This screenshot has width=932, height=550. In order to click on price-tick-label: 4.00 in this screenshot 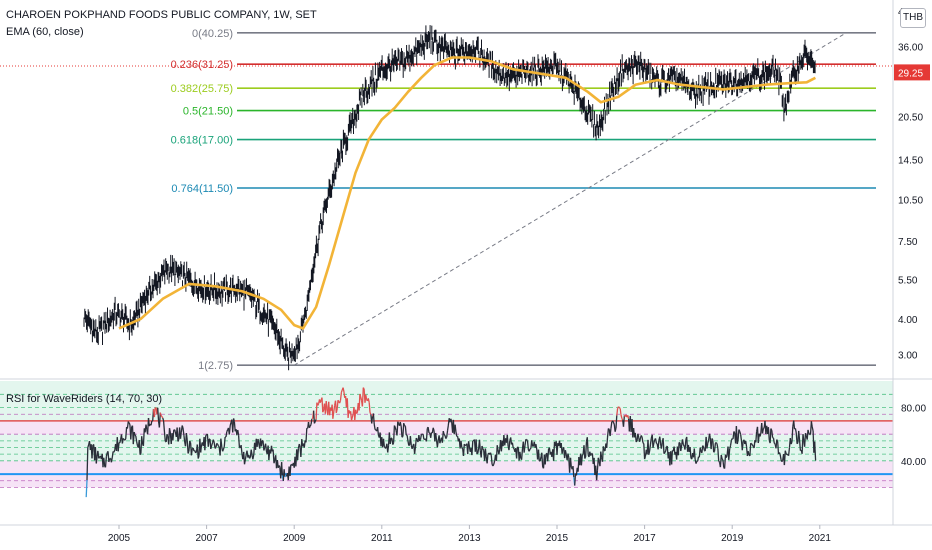, I will do `click(908, 320)`.